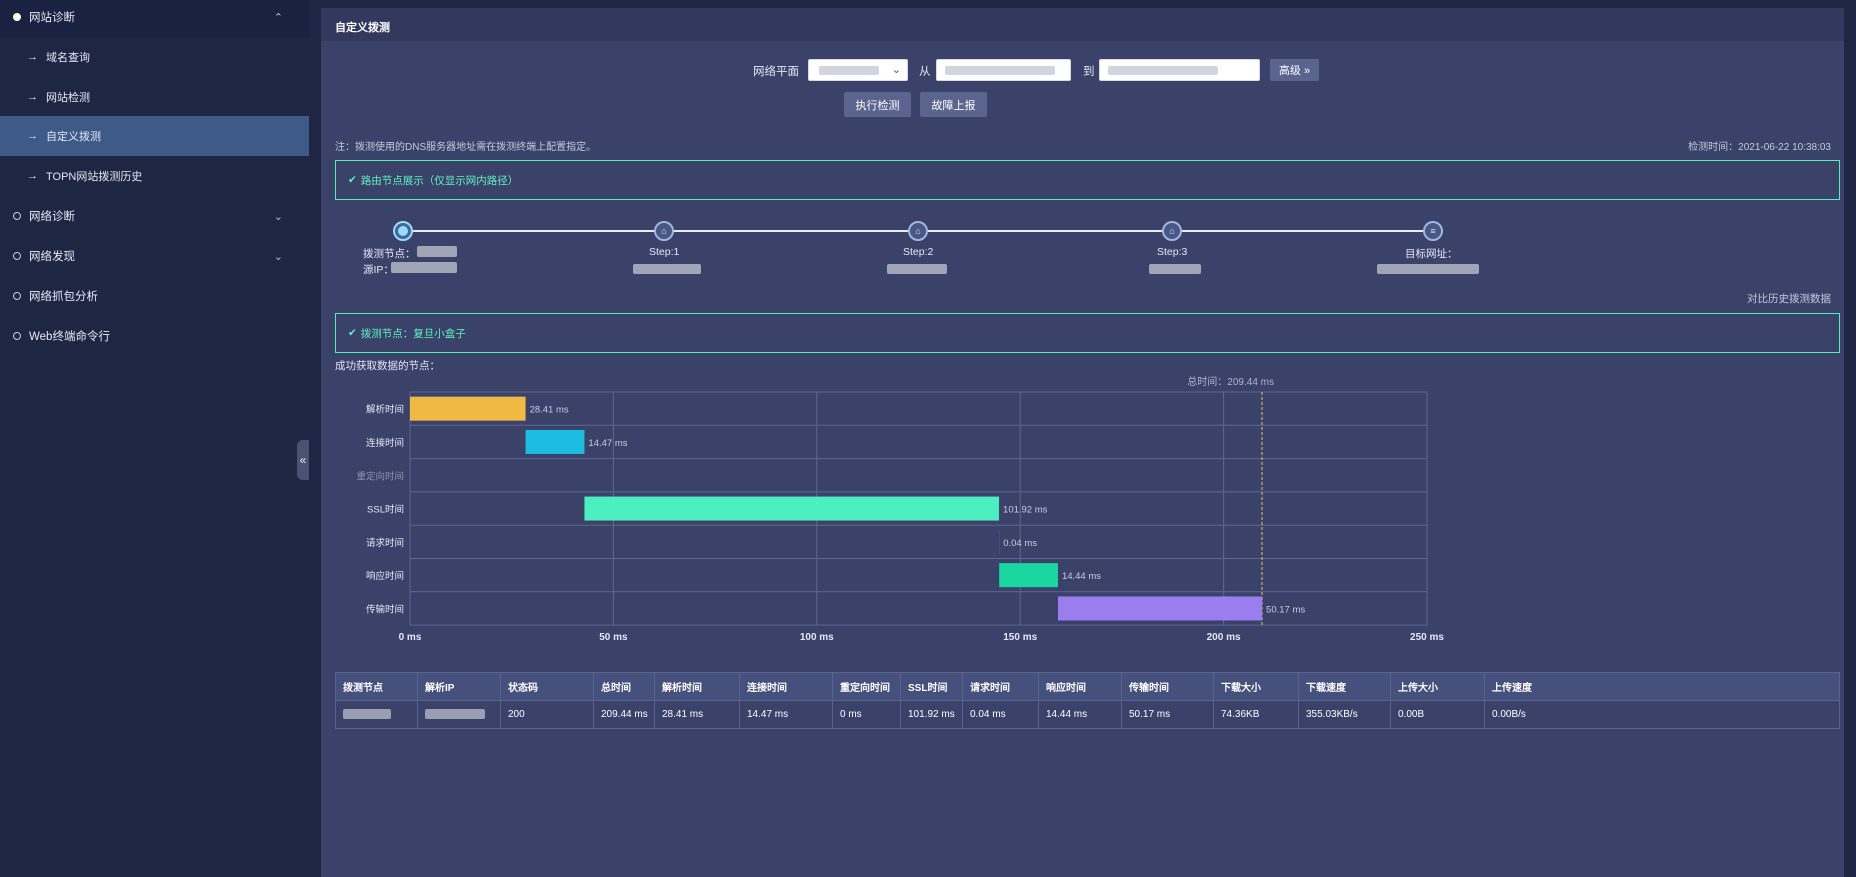  What do you see at coordinates (1344, 714) in the screenshot?
I see `table-cell: 355.03KB/s` at bounding box center [1344, 714].